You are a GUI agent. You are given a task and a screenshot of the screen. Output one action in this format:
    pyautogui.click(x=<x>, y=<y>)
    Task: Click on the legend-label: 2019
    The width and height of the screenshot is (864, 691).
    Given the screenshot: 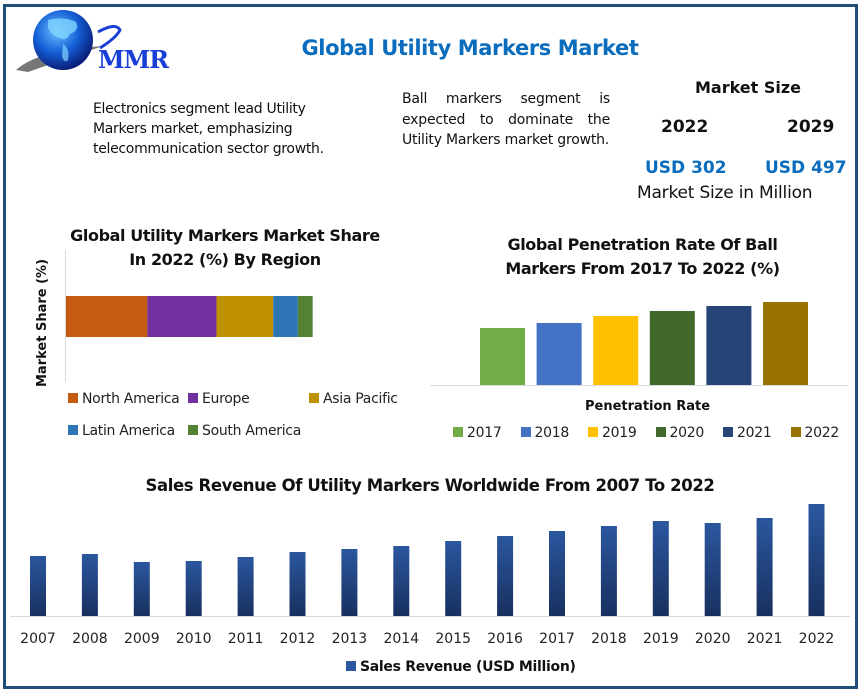 What is the action you would take?
    pyautogui.click(x=619, y=433)
    